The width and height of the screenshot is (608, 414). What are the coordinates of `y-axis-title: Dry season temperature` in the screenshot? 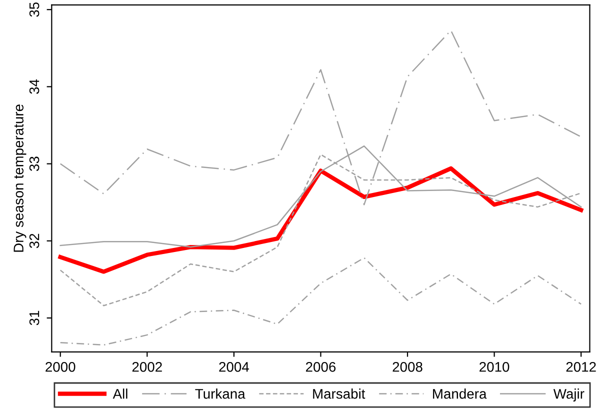 It's located at (20, 178).